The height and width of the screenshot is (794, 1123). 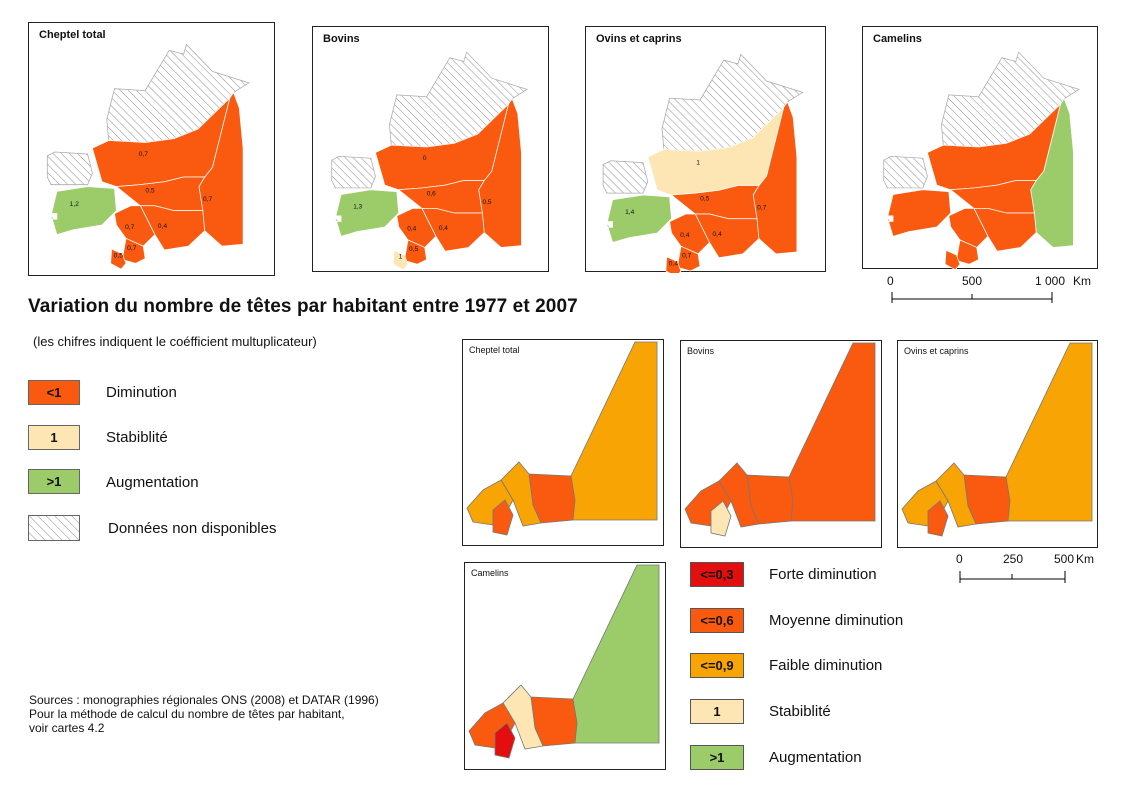 What do you see at coordinates (429, 161) in the screenshot?
I see `map-bovins: 0,5 0 1,3 0,6 0,4 0,4 0,5 1` at bounding box center [429, 161].